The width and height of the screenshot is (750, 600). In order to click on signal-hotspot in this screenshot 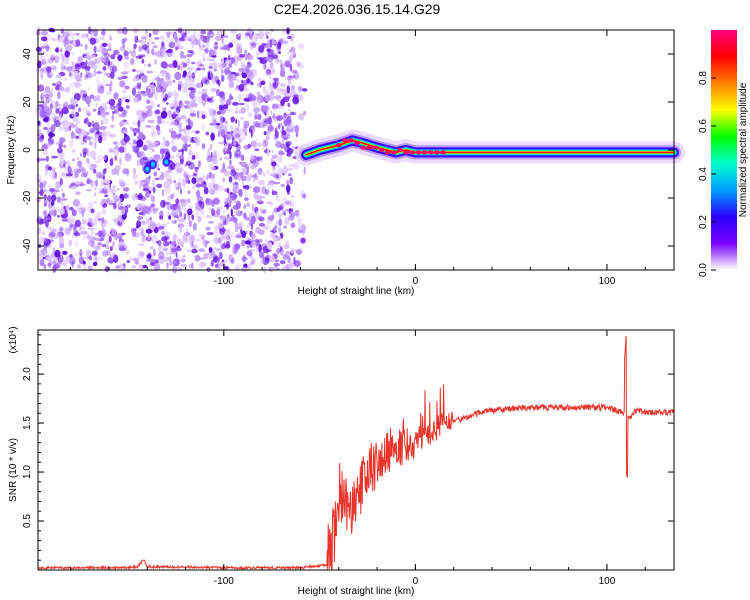, I will do `click(406, 152)`.